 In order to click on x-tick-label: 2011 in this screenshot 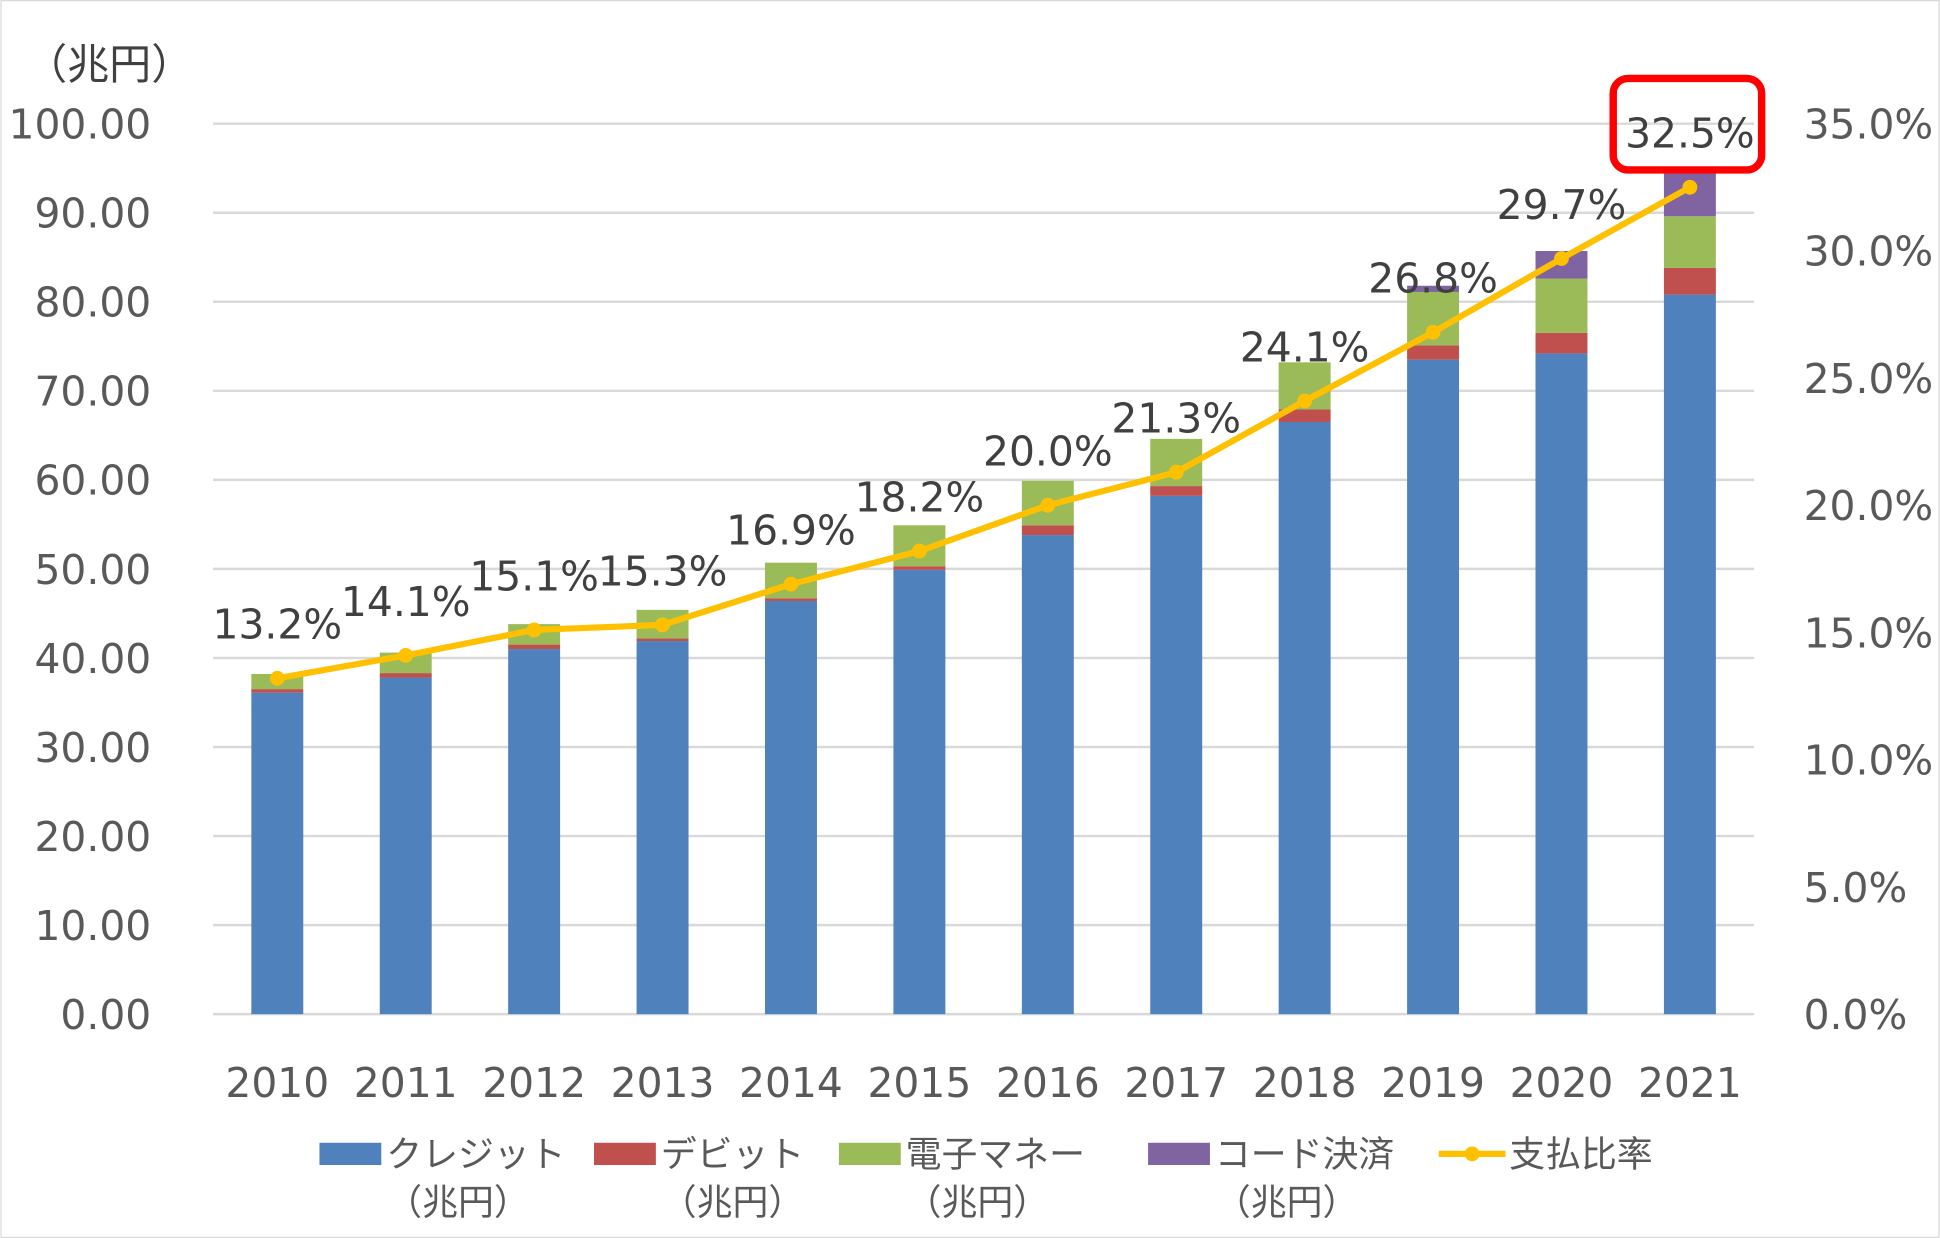, I will do `click(406, 1083)`.